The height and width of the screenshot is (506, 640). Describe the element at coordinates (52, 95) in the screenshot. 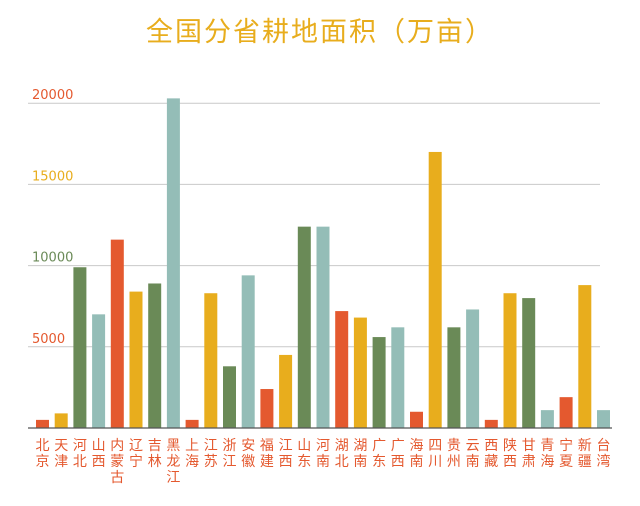

I see `y-tick-label: 20000` at that location.